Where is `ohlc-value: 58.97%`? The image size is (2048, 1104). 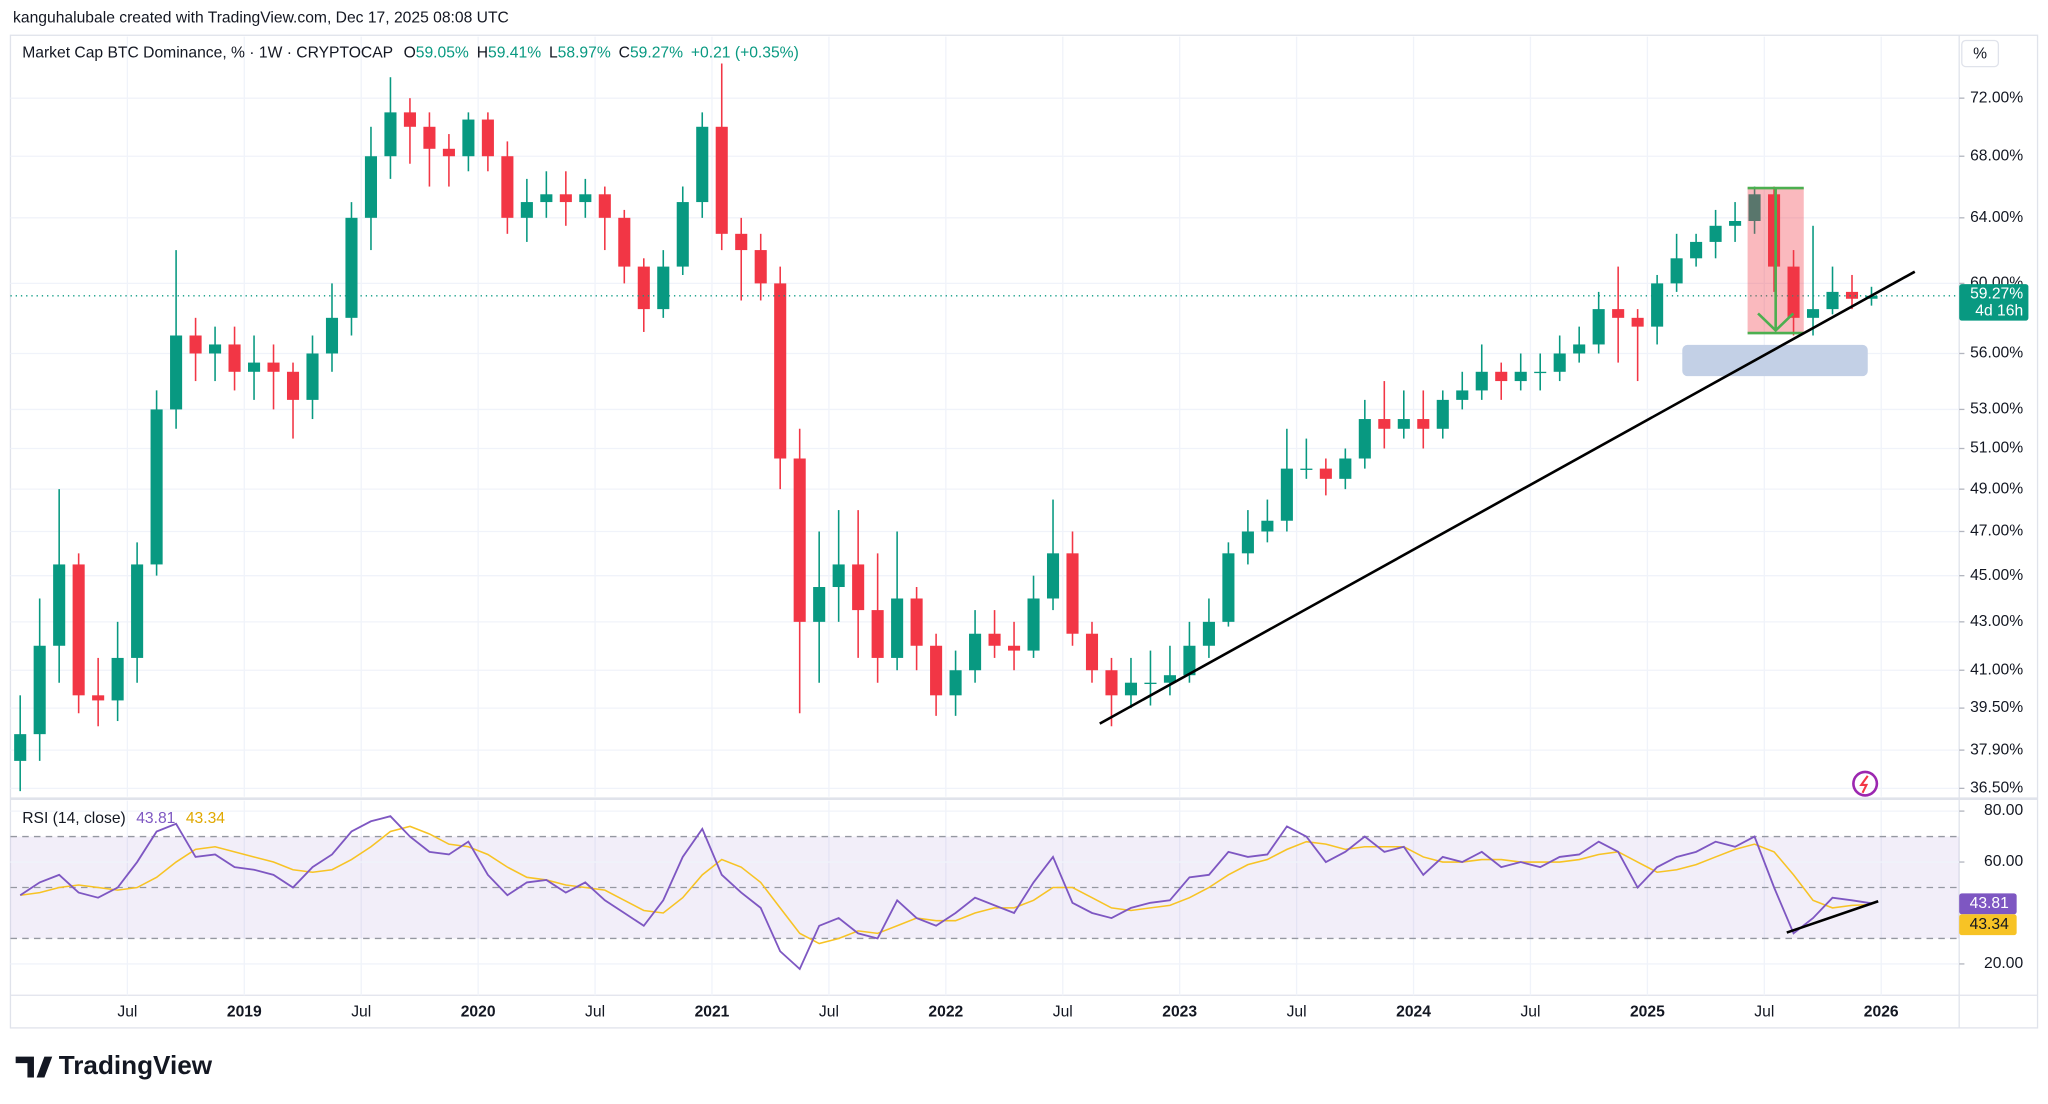 ohlc-value: 58.97% is located at coordinates (584, 53).